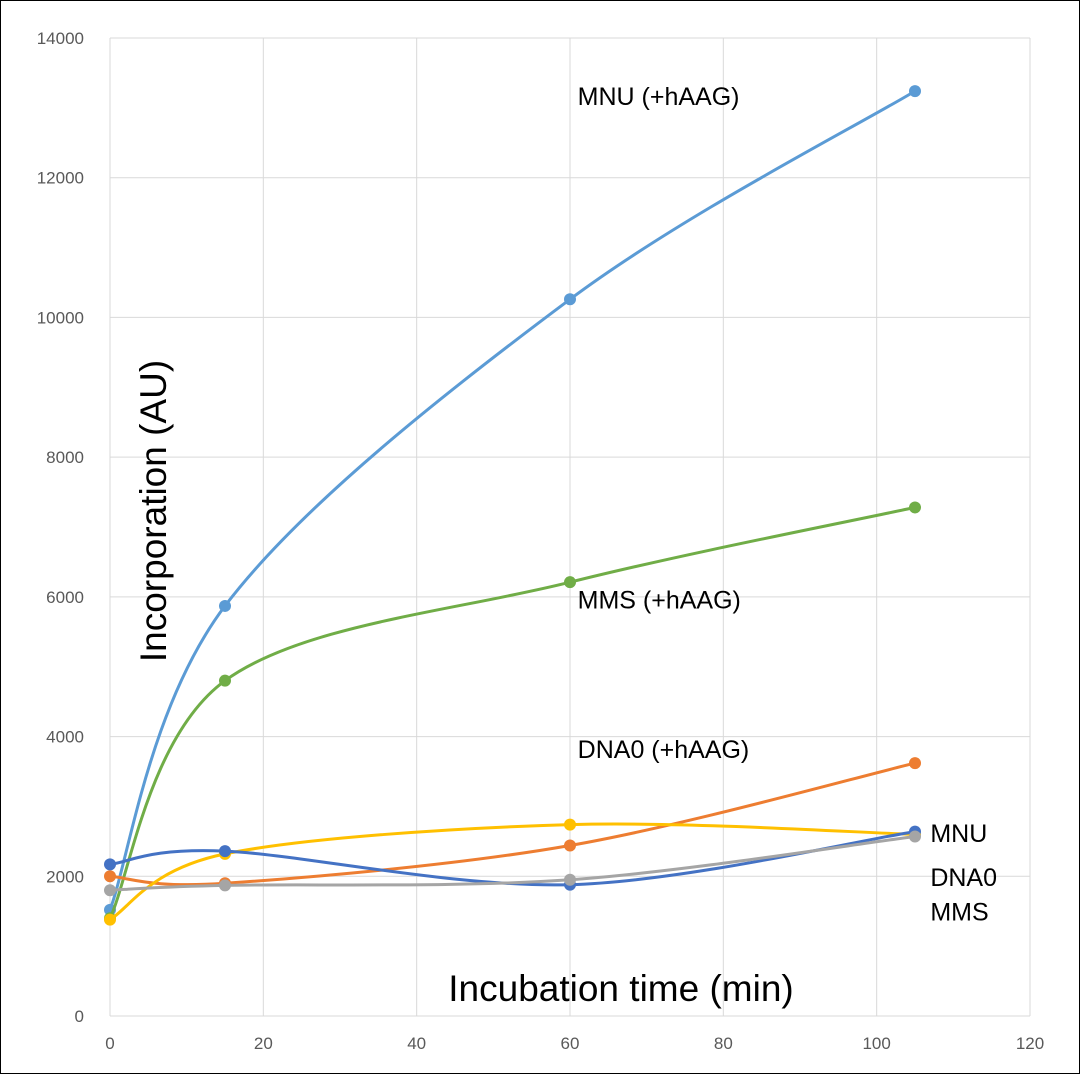 The height and width of the screenshot is (1079, 1080). What do you see at coordinates (723, 1043) in the screenshot?
I see `x-tick-label: 80` at bounding box center [723, 1043].